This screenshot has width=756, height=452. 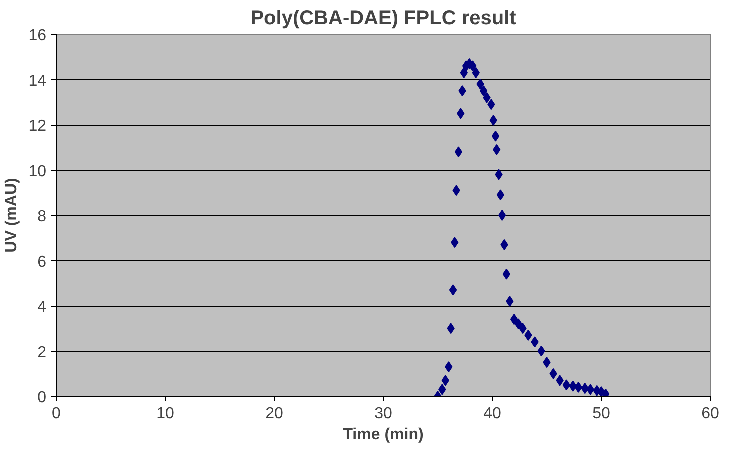 I want to click on y-tick-label: 2, so click(x=42, y=353).